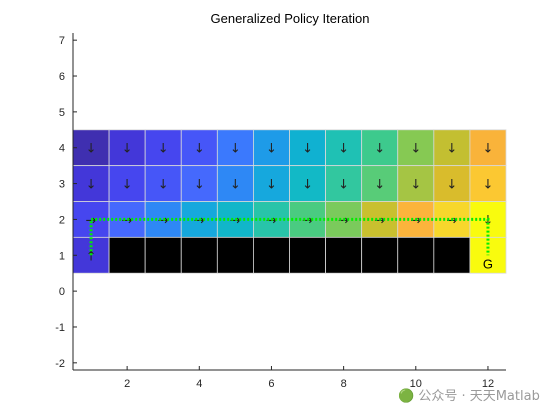  Describe the element at coordinates (163, 149) in the screenshot. I see `arrow-r4-c3: ↓` at that location.